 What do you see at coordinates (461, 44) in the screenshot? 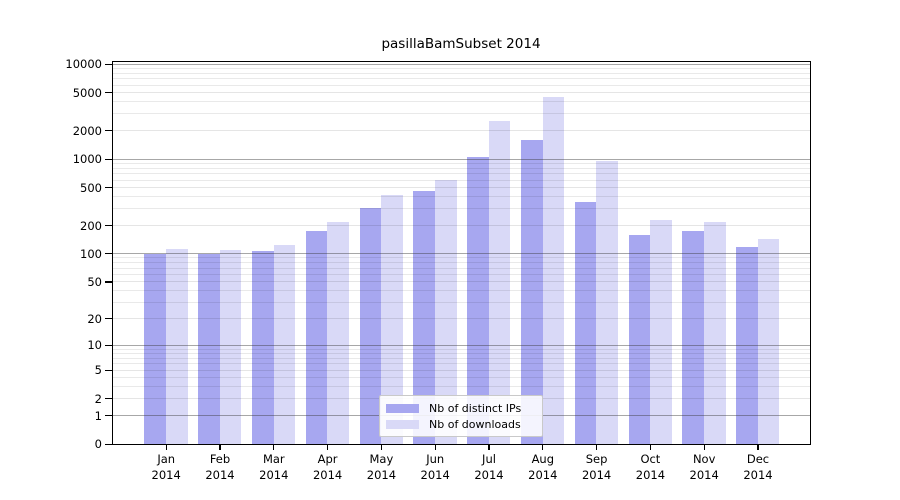
I see `chart-title: pasillaBamSubset 2014` at bounding box center [461, 44].